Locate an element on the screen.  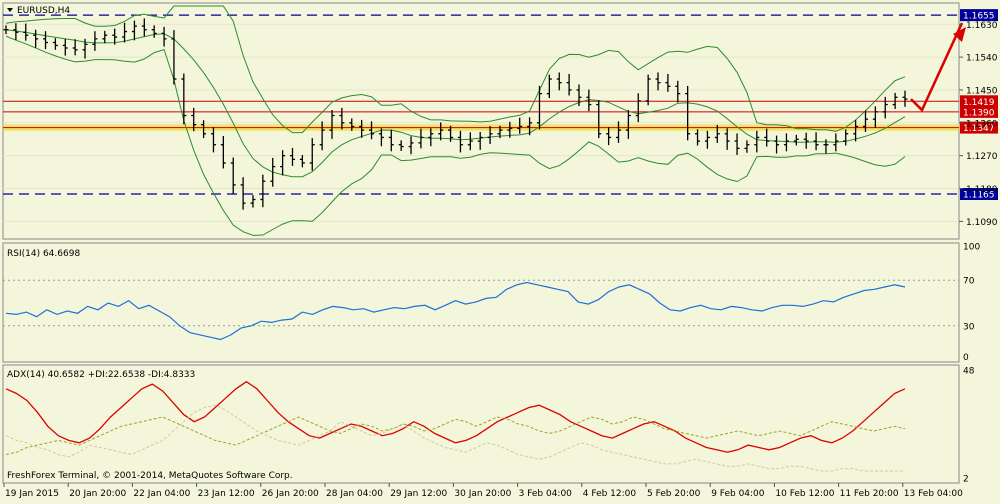
level-tag-label: 1.1390 is located at coordinates (979, 113).